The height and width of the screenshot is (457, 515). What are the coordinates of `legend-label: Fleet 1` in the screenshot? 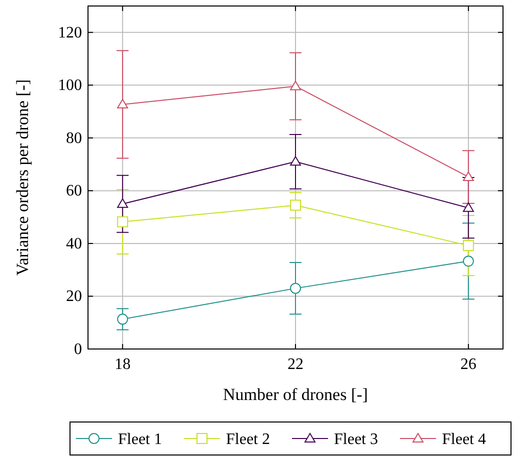 It's located at (140, 439).